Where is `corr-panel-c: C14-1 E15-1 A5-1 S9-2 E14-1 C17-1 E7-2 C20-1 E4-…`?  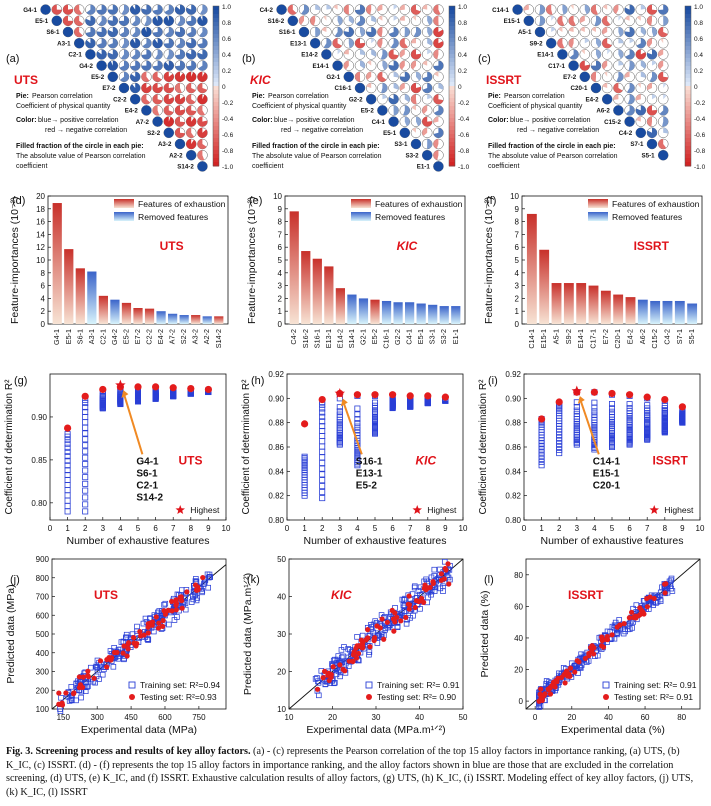 corr-panel-c: C14-1 E15-1 A5-1 S9-2 E14-1 C17-1 E7-2 C20-1 E4-… is located at coordinates (591, 92).